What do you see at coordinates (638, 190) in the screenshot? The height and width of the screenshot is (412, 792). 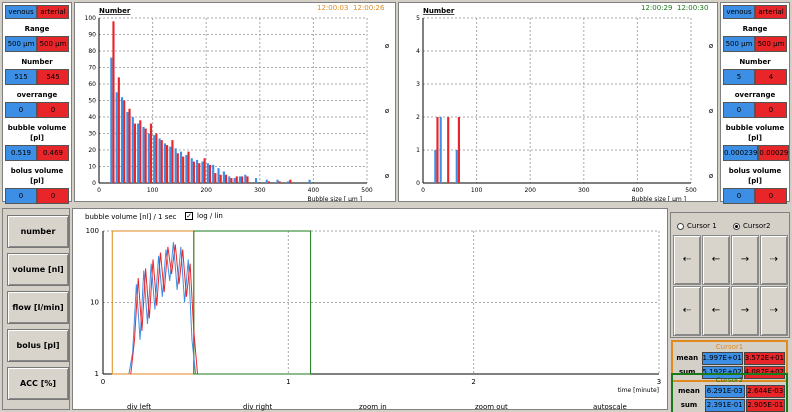 I see `x-tick-label: 400` at bounding box center [638, 190].